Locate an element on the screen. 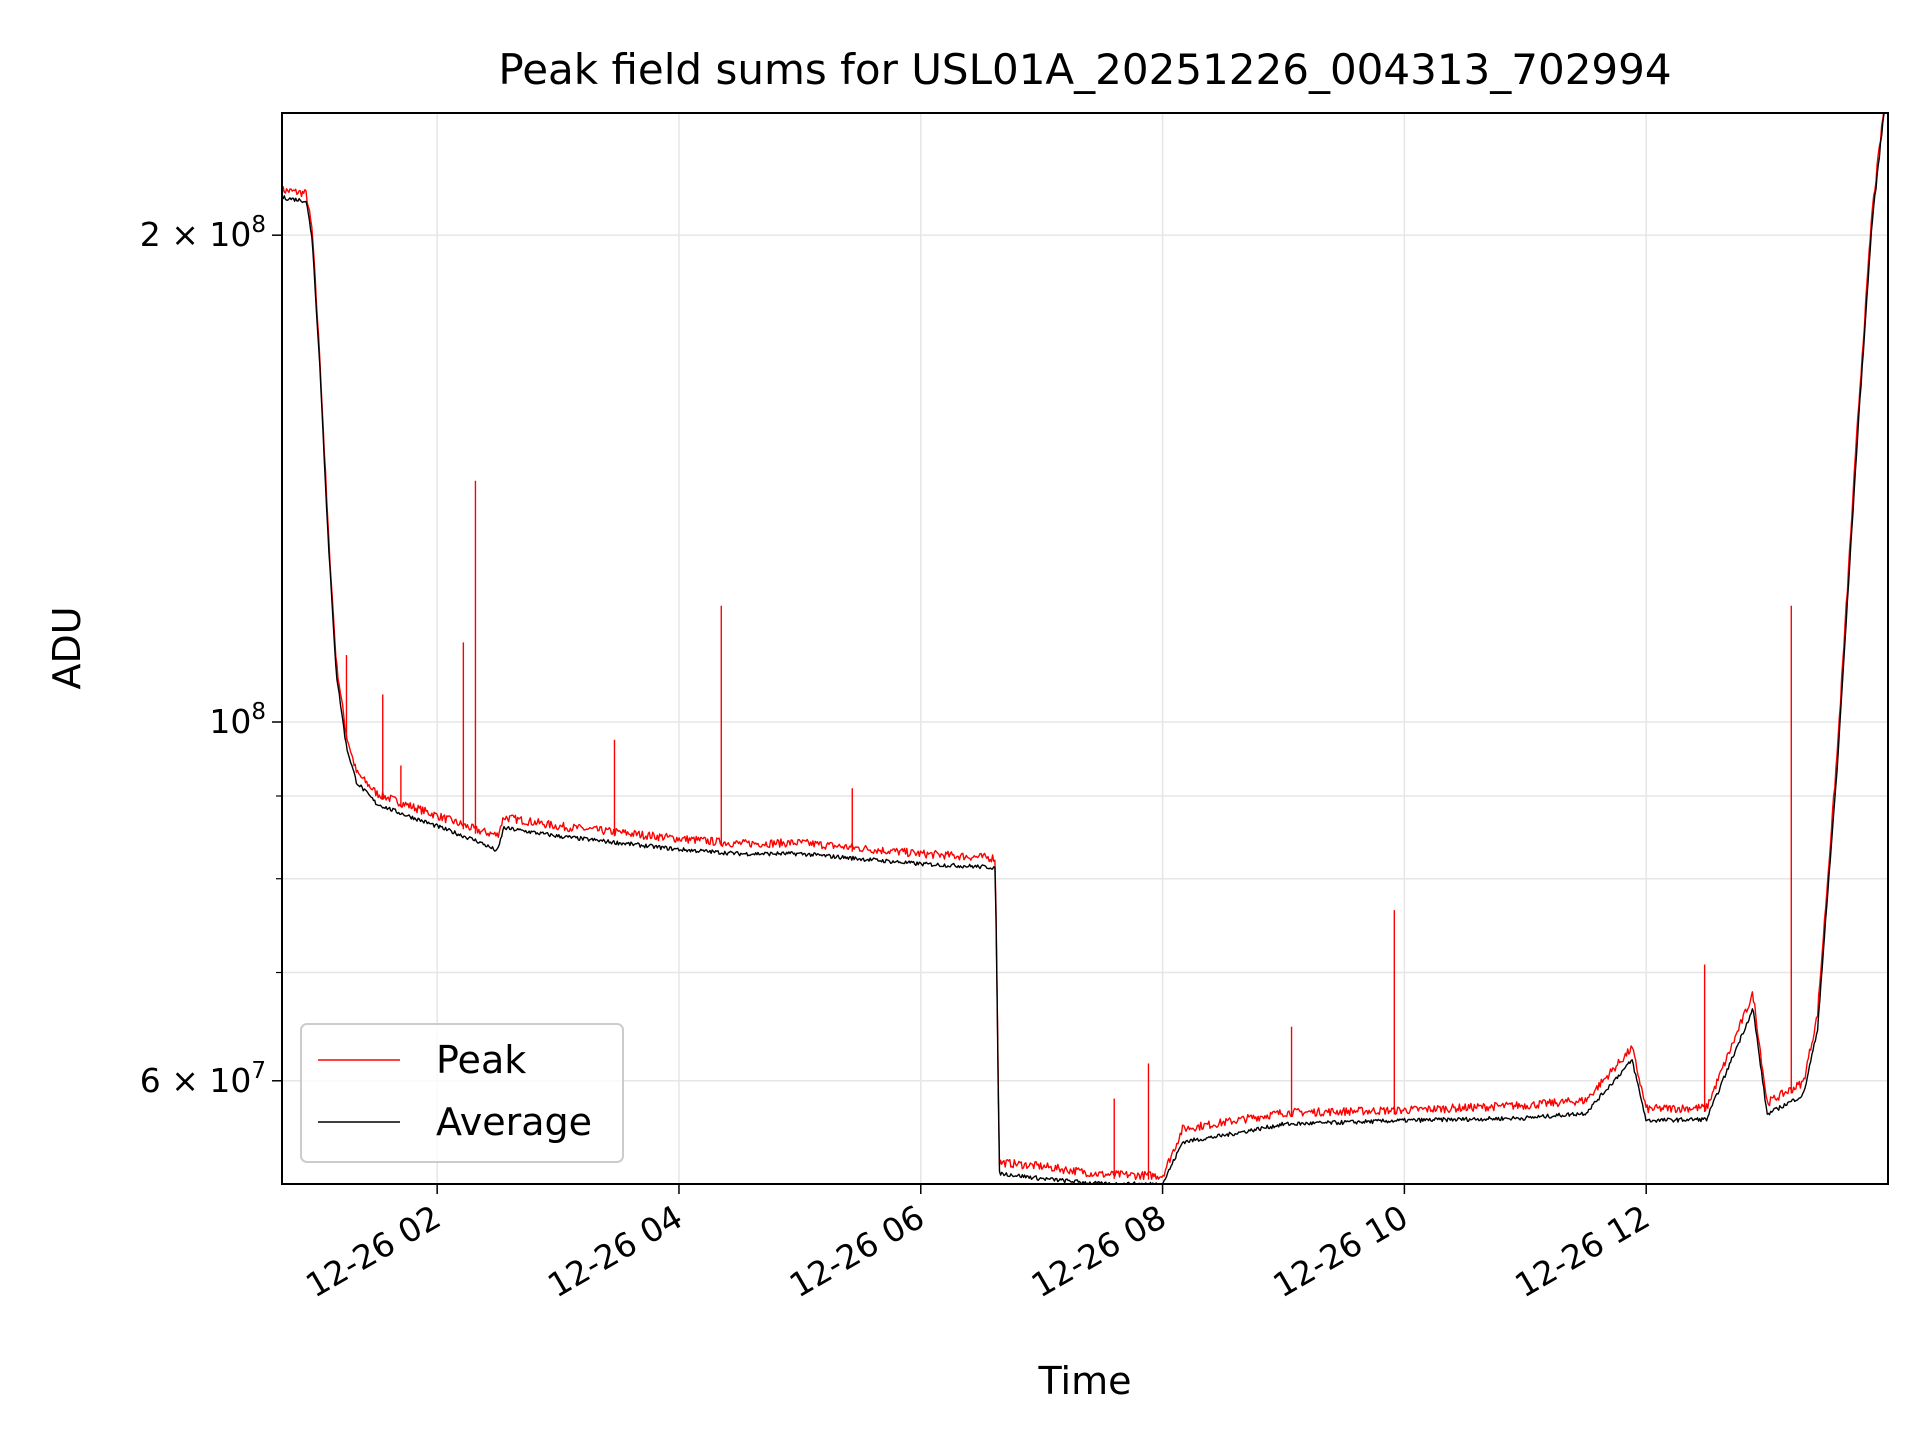 Image resolution: width=1920 pixels, height=1440 pixels. y-tick-label: 6 × 107 is located at coordinates (203, 1079).